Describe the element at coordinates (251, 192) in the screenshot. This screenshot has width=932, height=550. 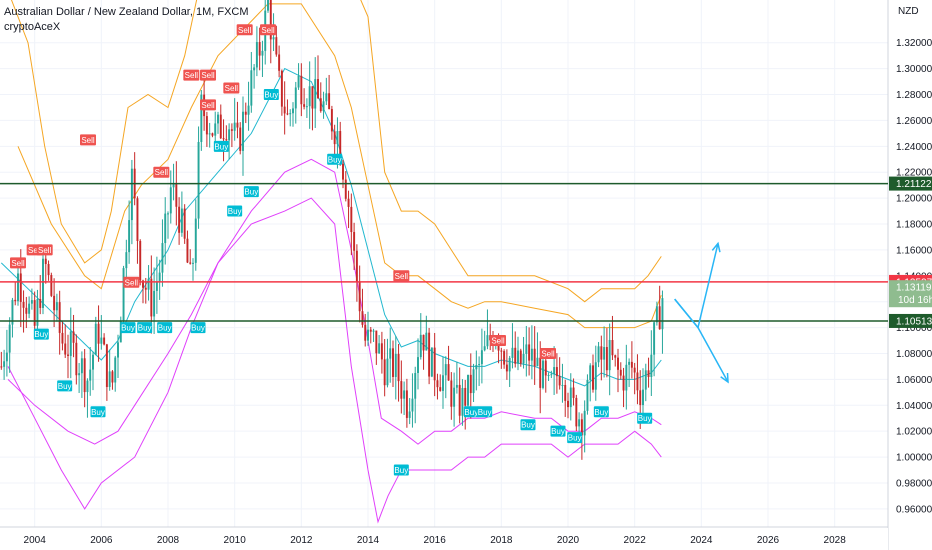
I see `signal-buy-label-24: Buy` at that location.